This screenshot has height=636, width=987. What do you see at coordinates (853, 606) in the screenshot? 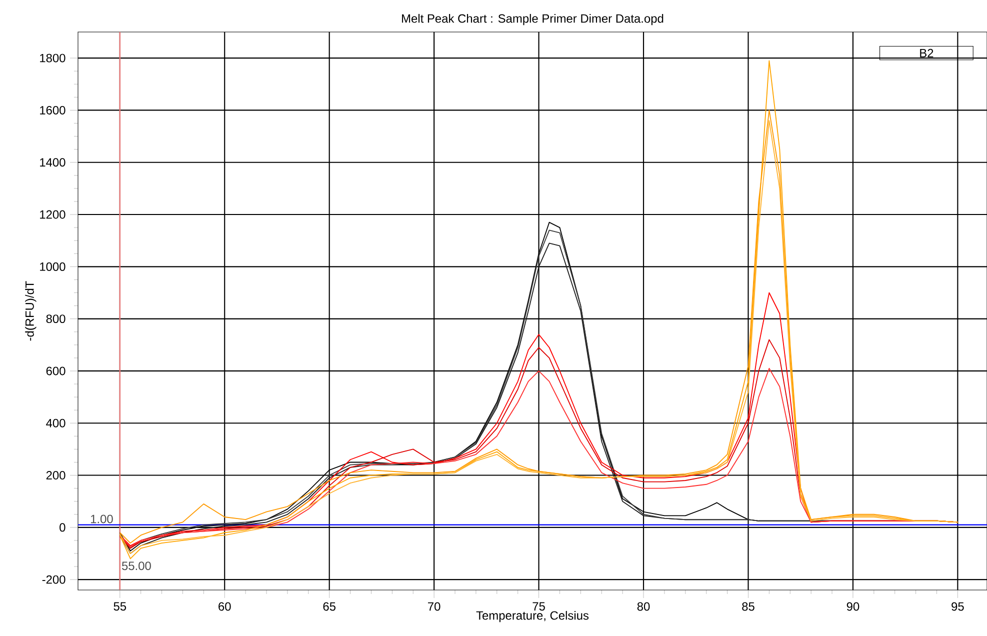
I see `x-tick-label: 90` at bounding box center [853, 606].